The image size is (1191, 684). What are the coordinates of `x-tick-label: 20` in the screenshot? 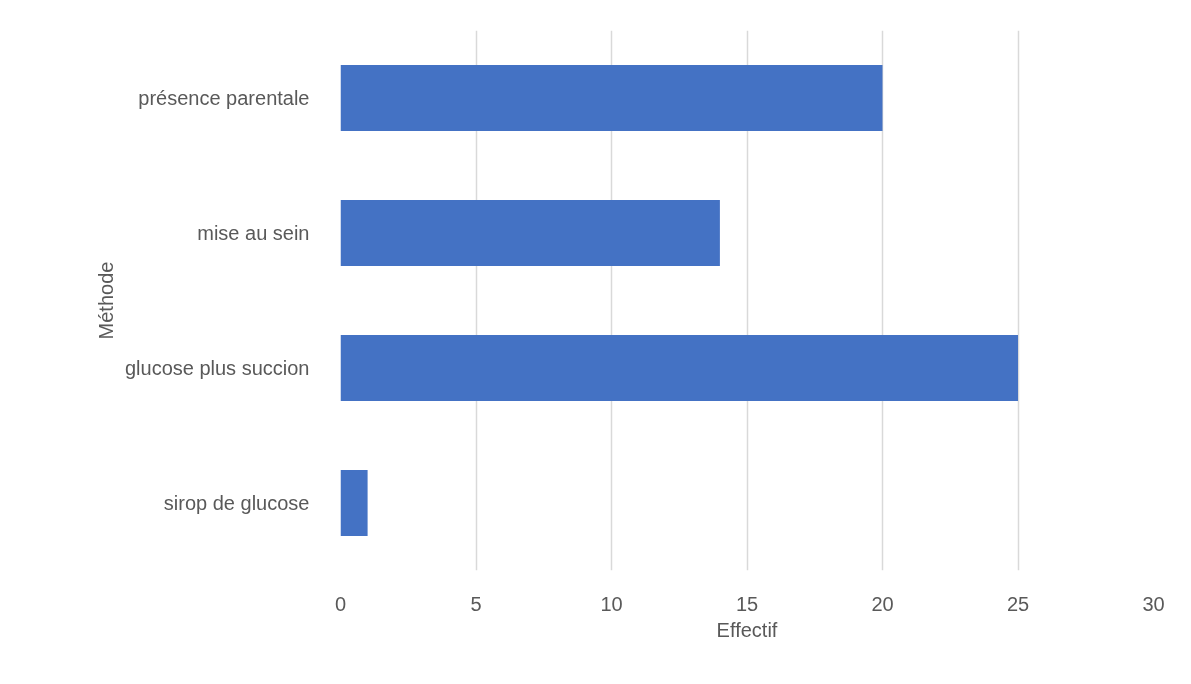 It's located at (882, 603).